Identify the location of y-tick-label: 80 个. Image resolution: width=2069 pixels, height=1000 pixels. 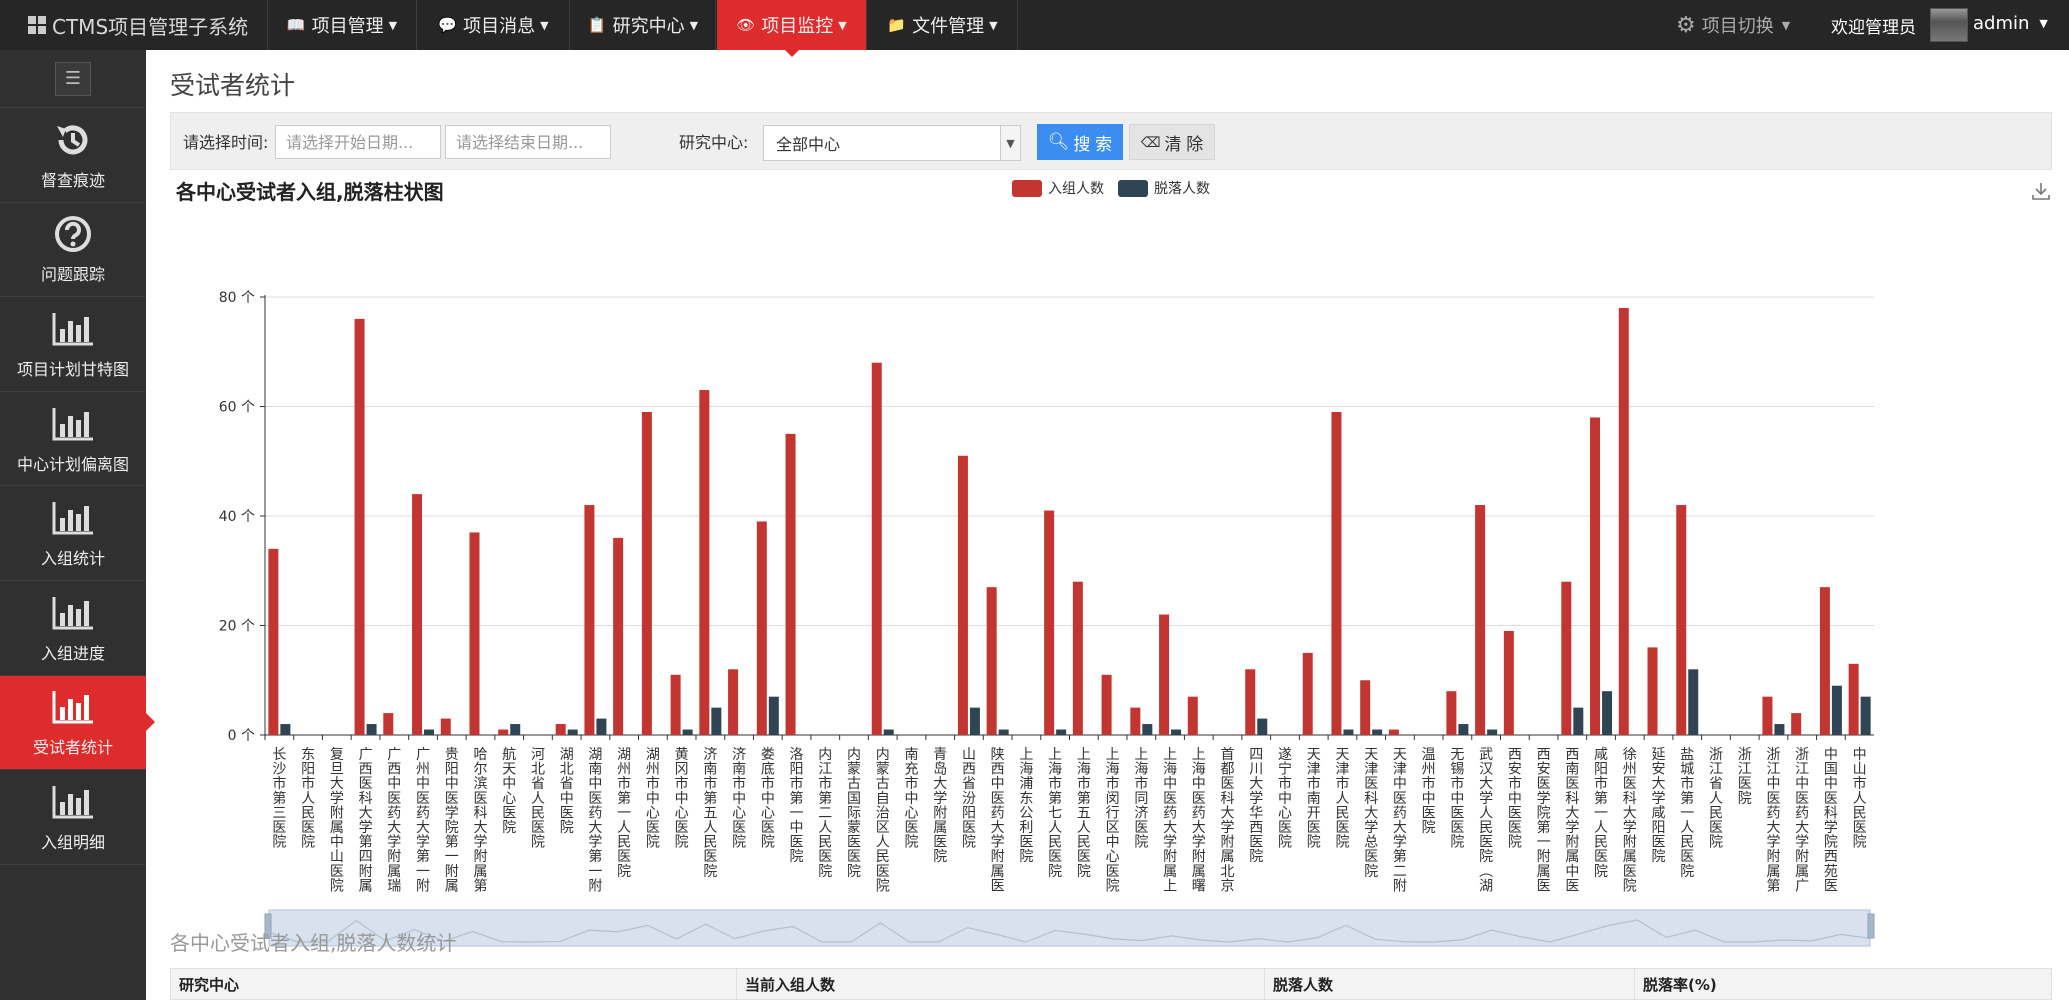
(237, 298).